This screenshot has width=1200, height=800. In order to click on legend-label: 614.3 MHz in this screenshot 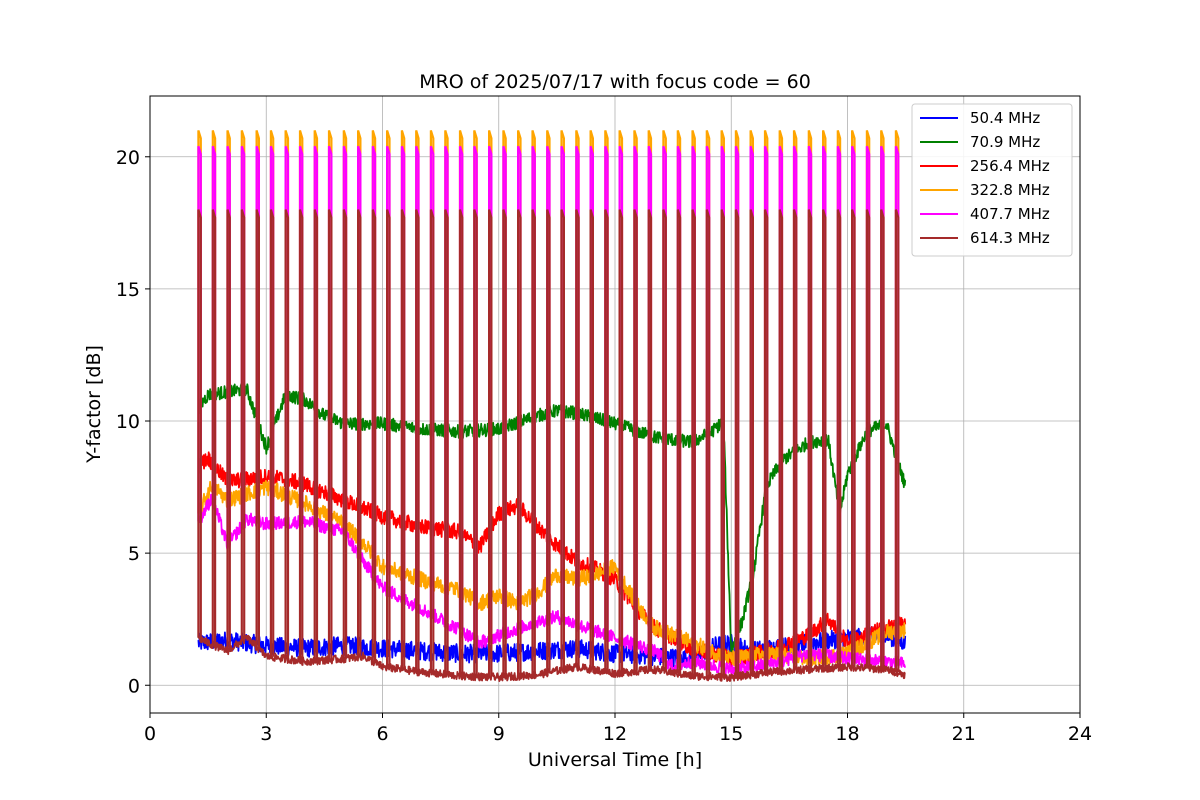, I will do `click(1010, 238)`.